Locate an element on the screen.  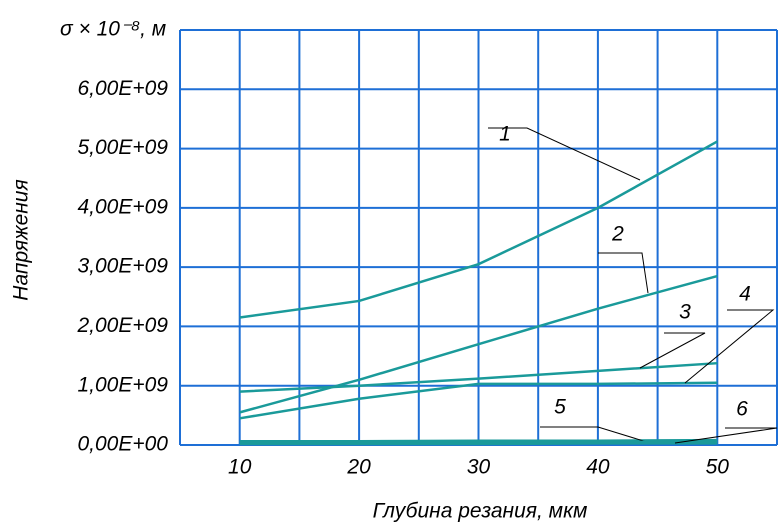
series-label: 1 is located at coordinates (505, 134).